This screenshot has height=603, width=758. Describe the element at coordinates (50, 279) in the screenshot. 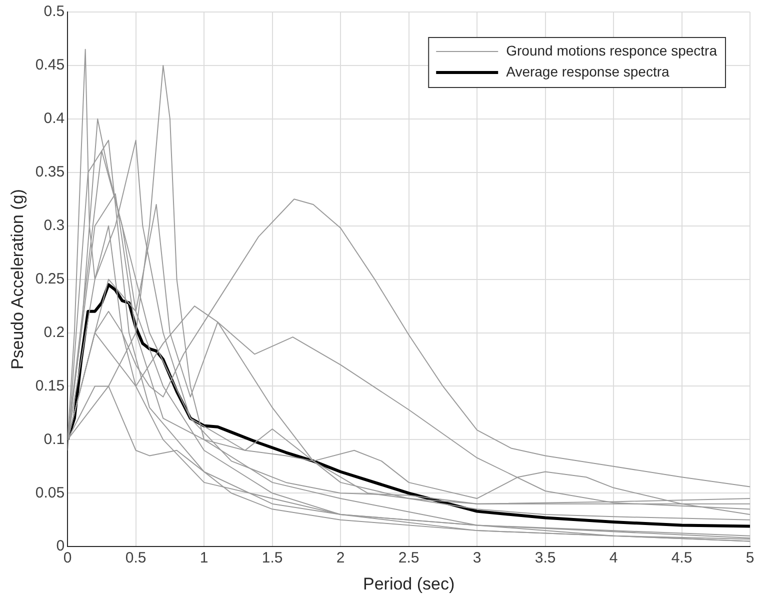

I see `y-tick-label: 0.25` at that location.